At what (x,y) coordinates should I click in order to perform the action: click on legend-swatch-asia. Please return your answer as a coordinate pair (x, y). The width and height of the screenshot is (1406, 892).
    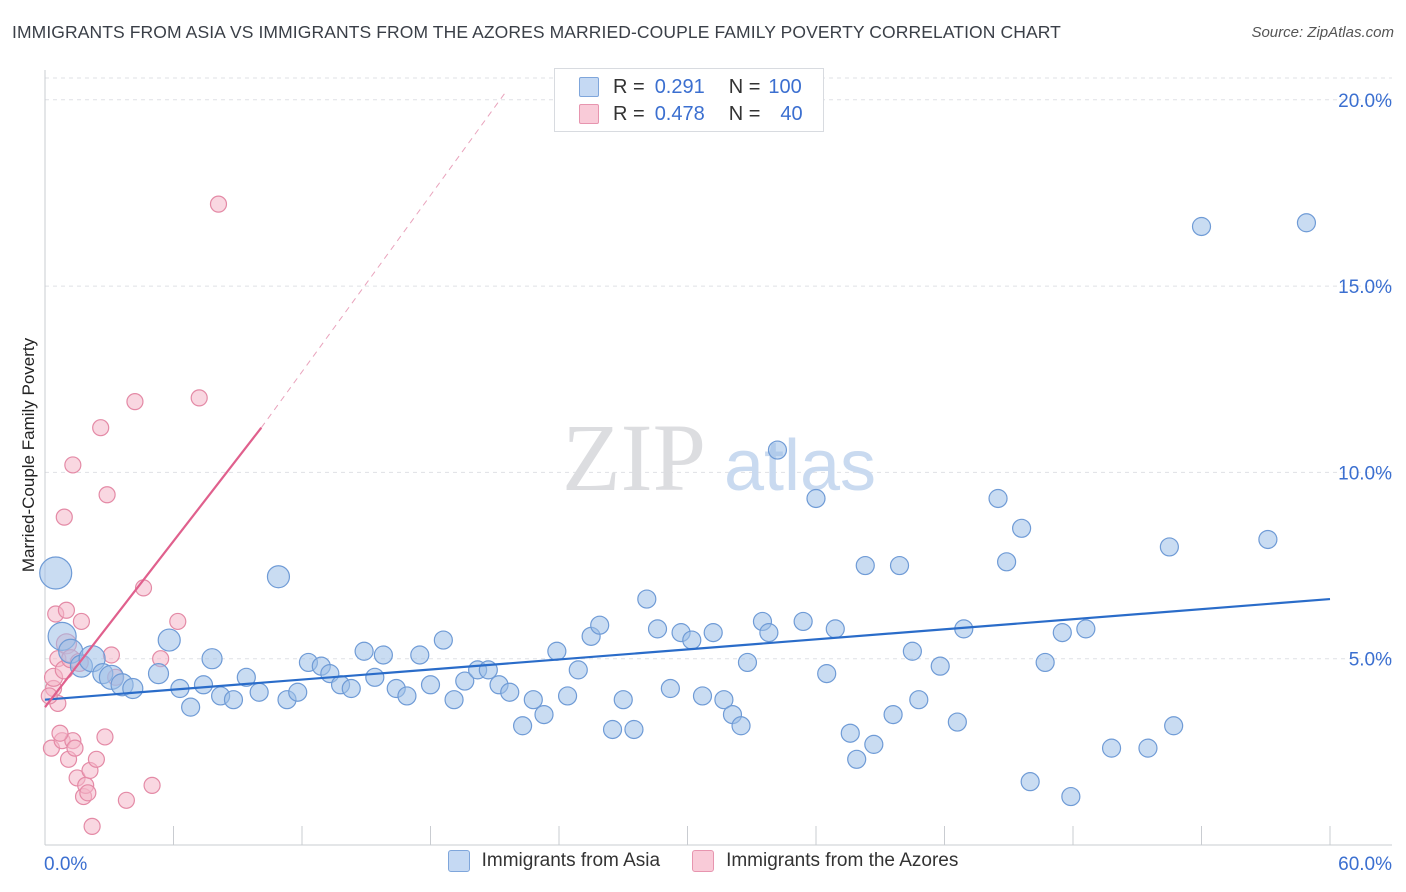
    Looking at the image, I should click on (458, 861).